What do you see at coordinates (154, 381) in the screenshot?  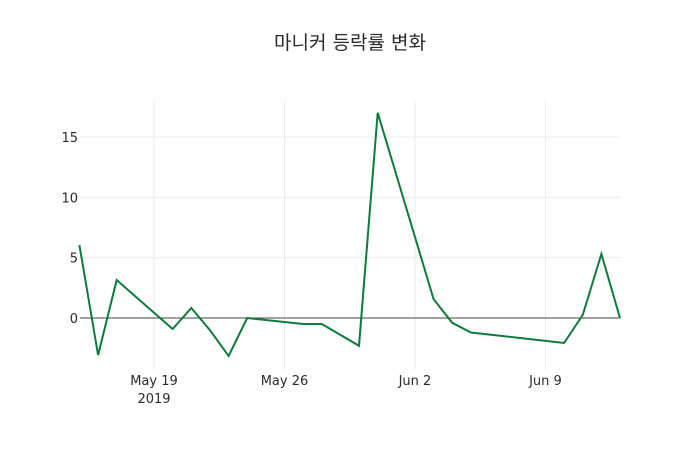 I see `x-tick-label: May 19` at bounding box center [154, 381].